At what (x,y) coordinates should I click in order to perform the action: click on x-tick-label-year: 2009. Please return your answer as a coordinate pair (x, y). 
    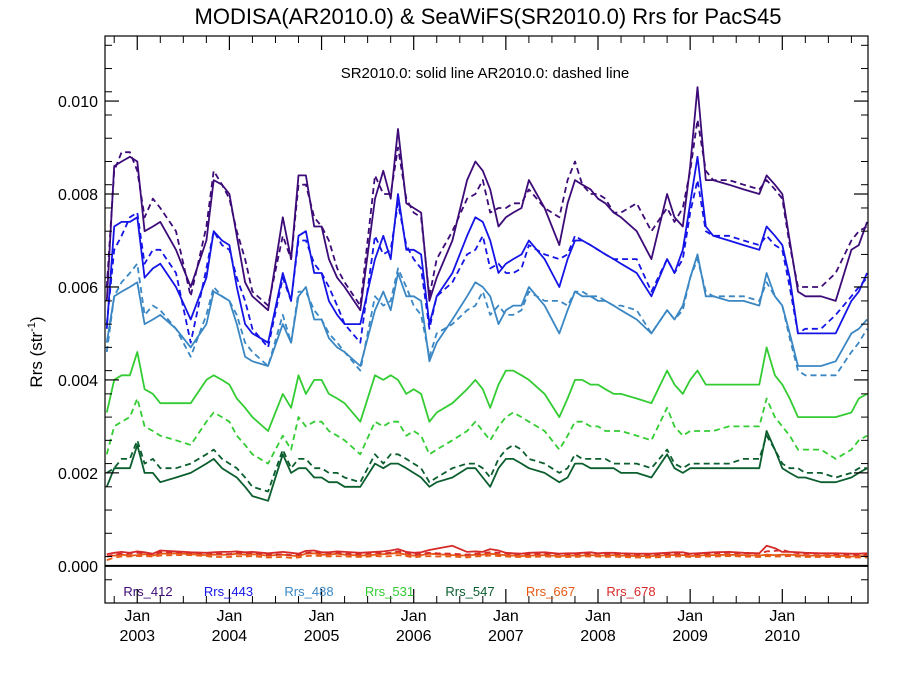
    Looking at the image, I should click on (690, 636).